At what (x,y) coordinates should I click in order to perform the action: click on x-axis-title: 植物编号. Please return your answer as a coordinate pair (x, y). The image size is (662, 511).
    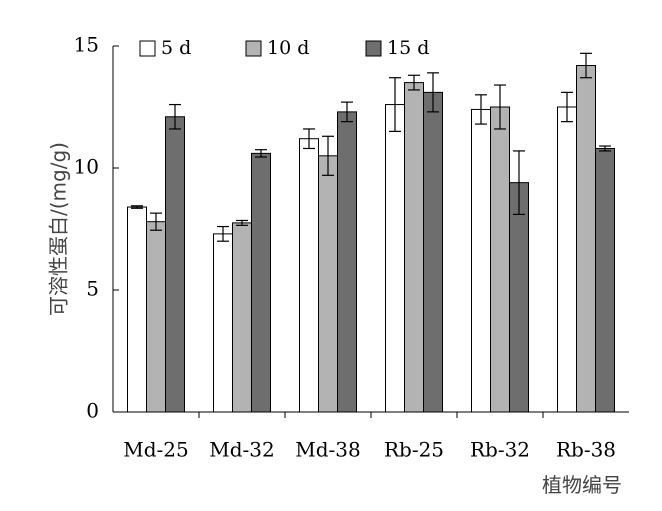
    Looking at the image, I should click on (582, 485).